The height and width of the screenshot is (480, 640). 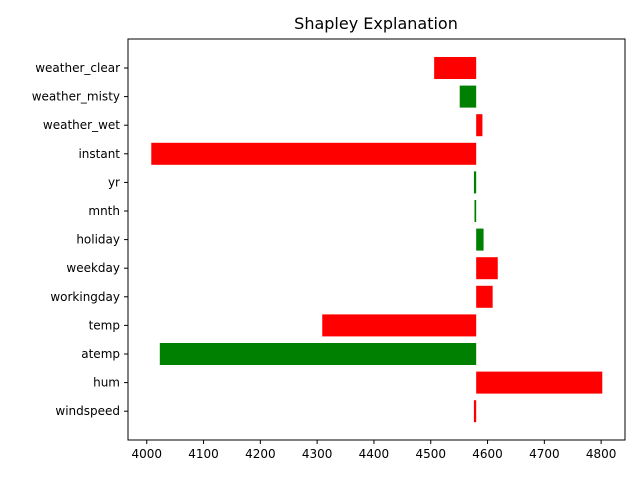 I want to click on bar-weekday, so click(x=487, y=268).